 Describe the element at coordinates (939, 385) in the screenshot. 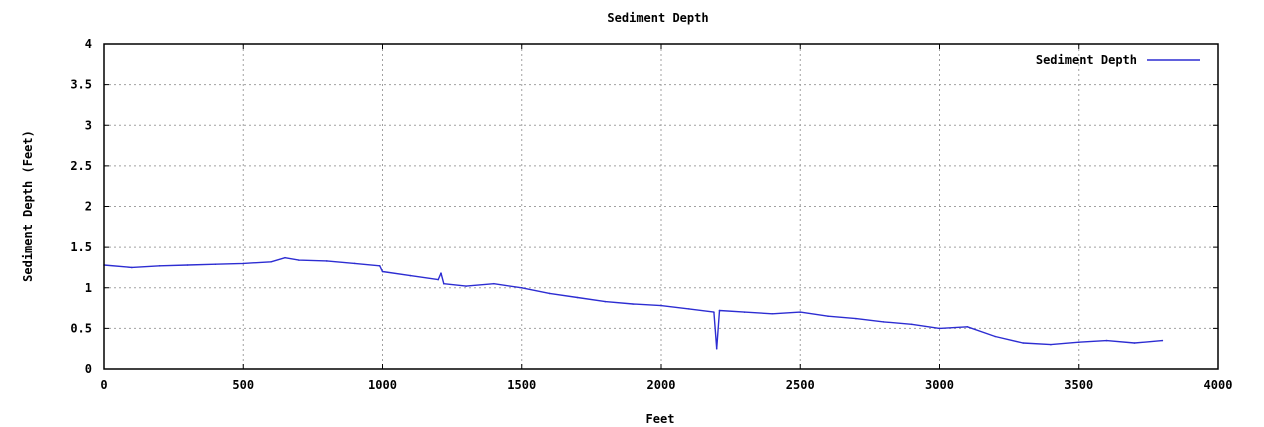

I see `x-tick-label: 3000` at that location.